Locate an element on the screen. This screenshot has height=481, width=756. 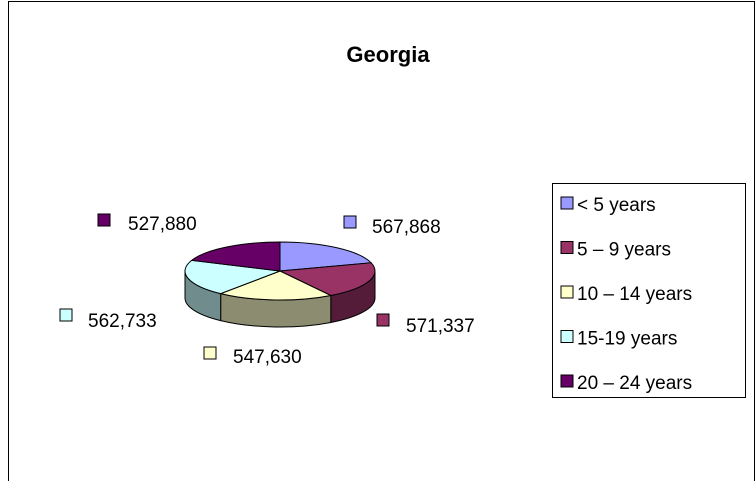
data-label: 567,868 is located at coordinates (406, 227).